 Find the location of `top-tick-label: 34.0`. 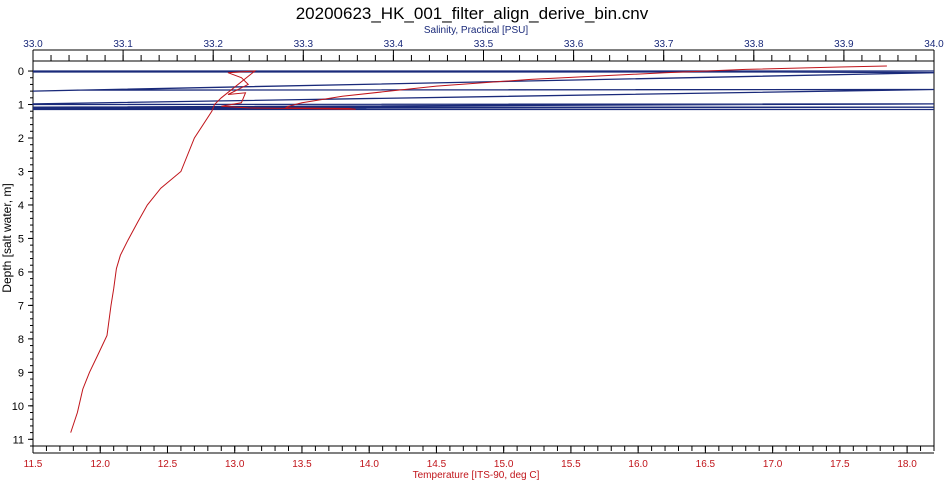

top-tick-label: 34.0 is located at coordinates (934, 44).